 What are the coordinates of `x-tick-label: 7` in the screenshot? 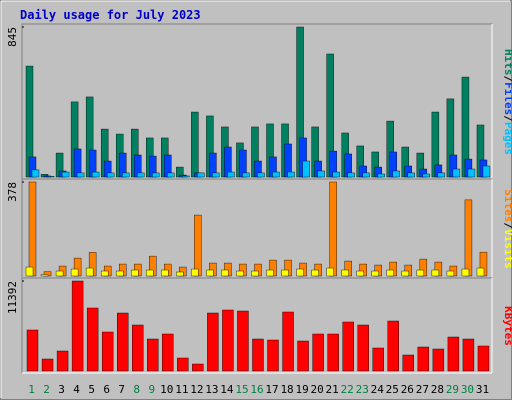 It's located at (121, 389).